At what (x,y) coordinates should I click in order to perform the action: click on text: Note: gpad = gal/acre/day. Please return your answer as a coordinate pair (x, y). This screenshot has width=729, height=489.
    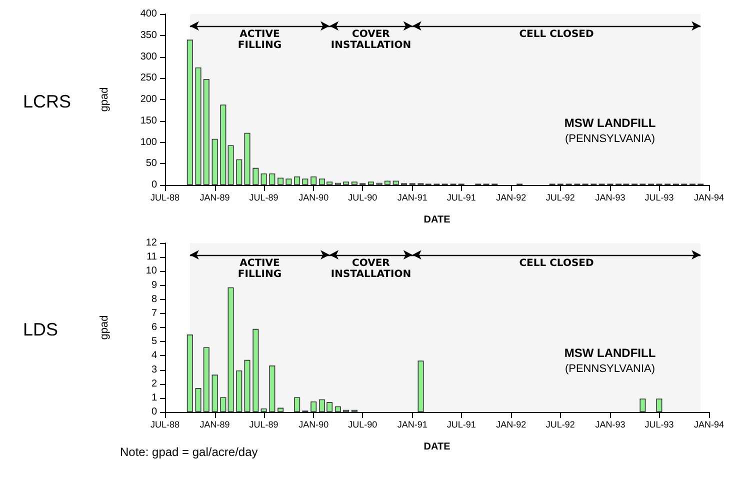
    Looking at the image, I should click on (189, 452).